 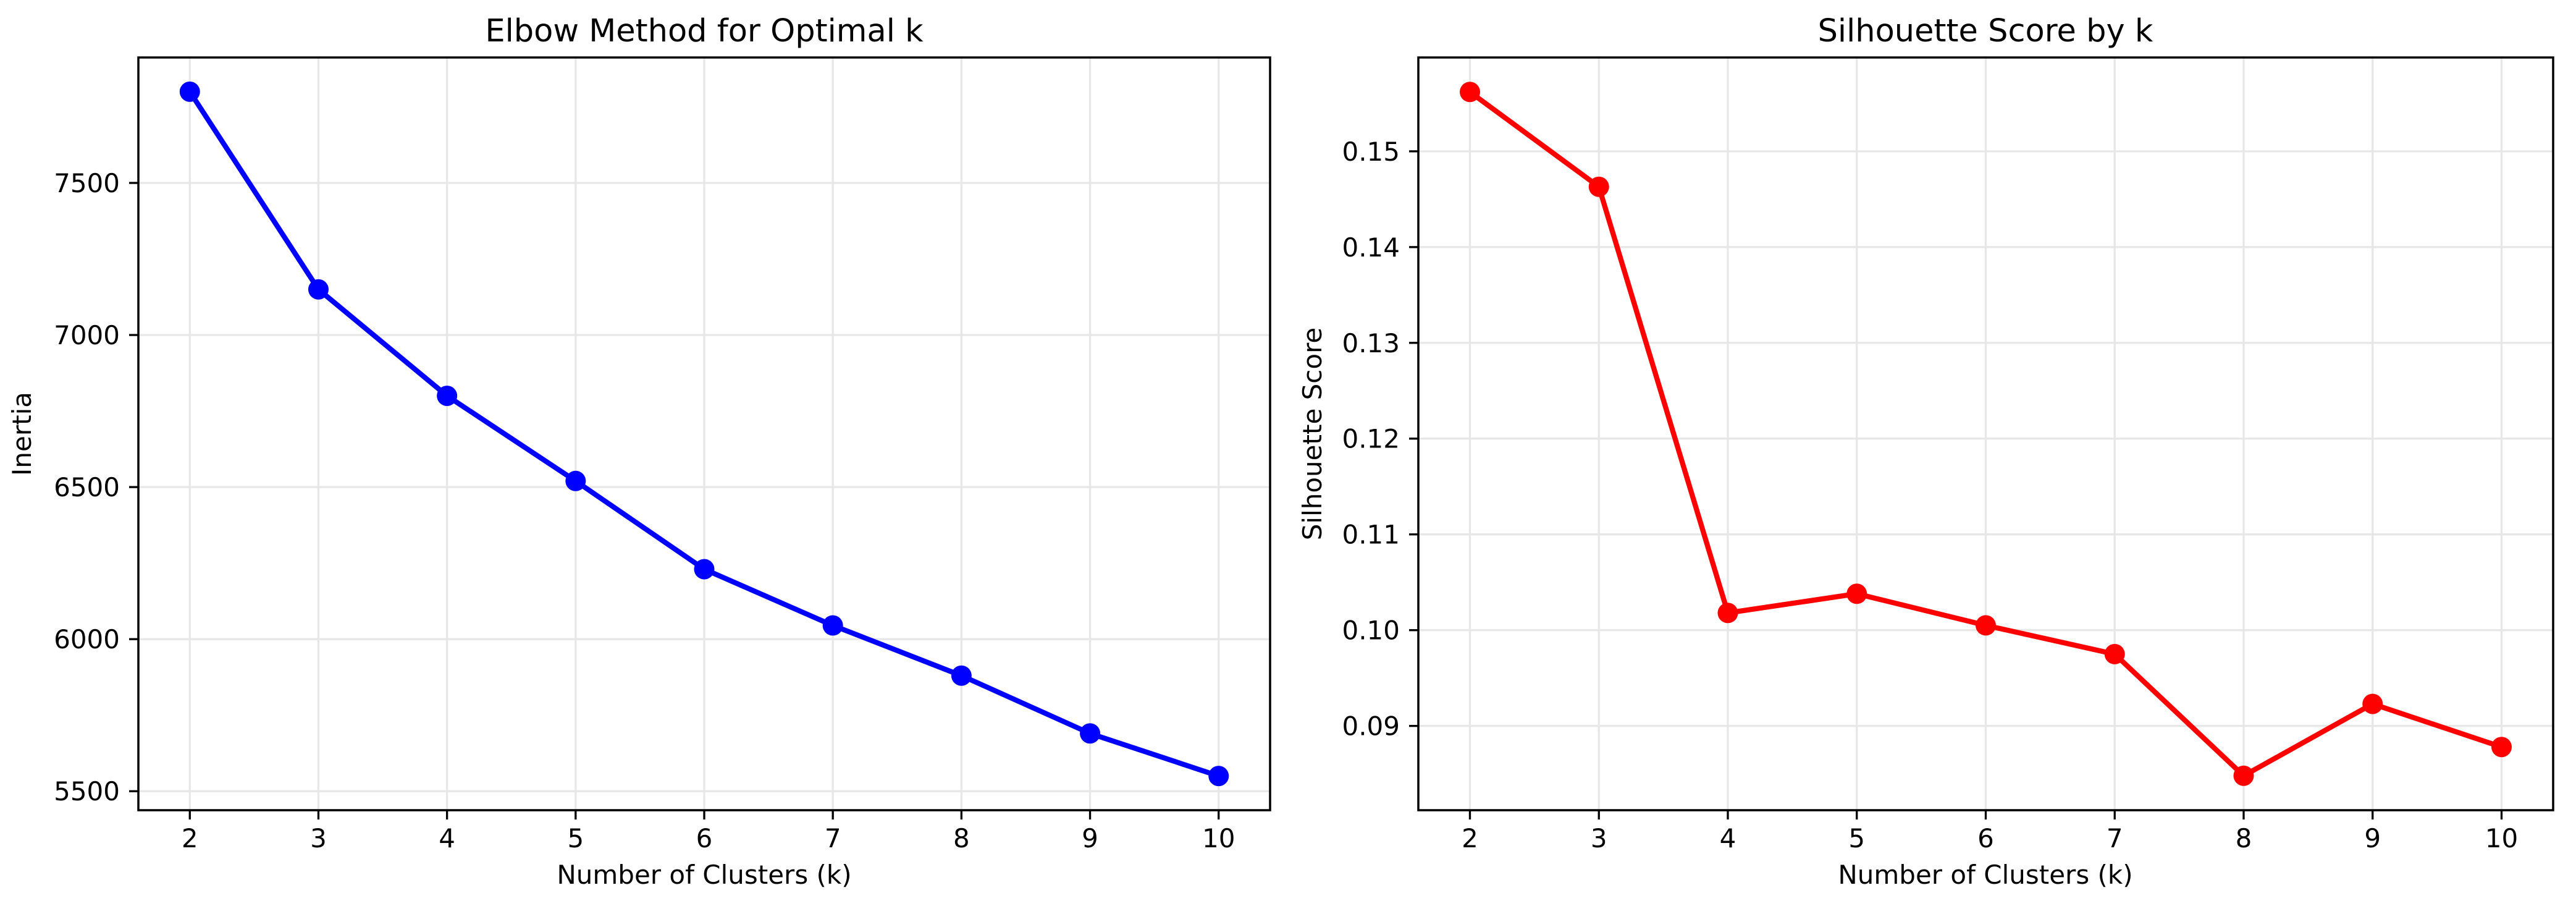 What do you see at coordinates (1371, 631) in the screenshot?
I see `y-tick-label: 0.10` at bounding box center [1371, 631].